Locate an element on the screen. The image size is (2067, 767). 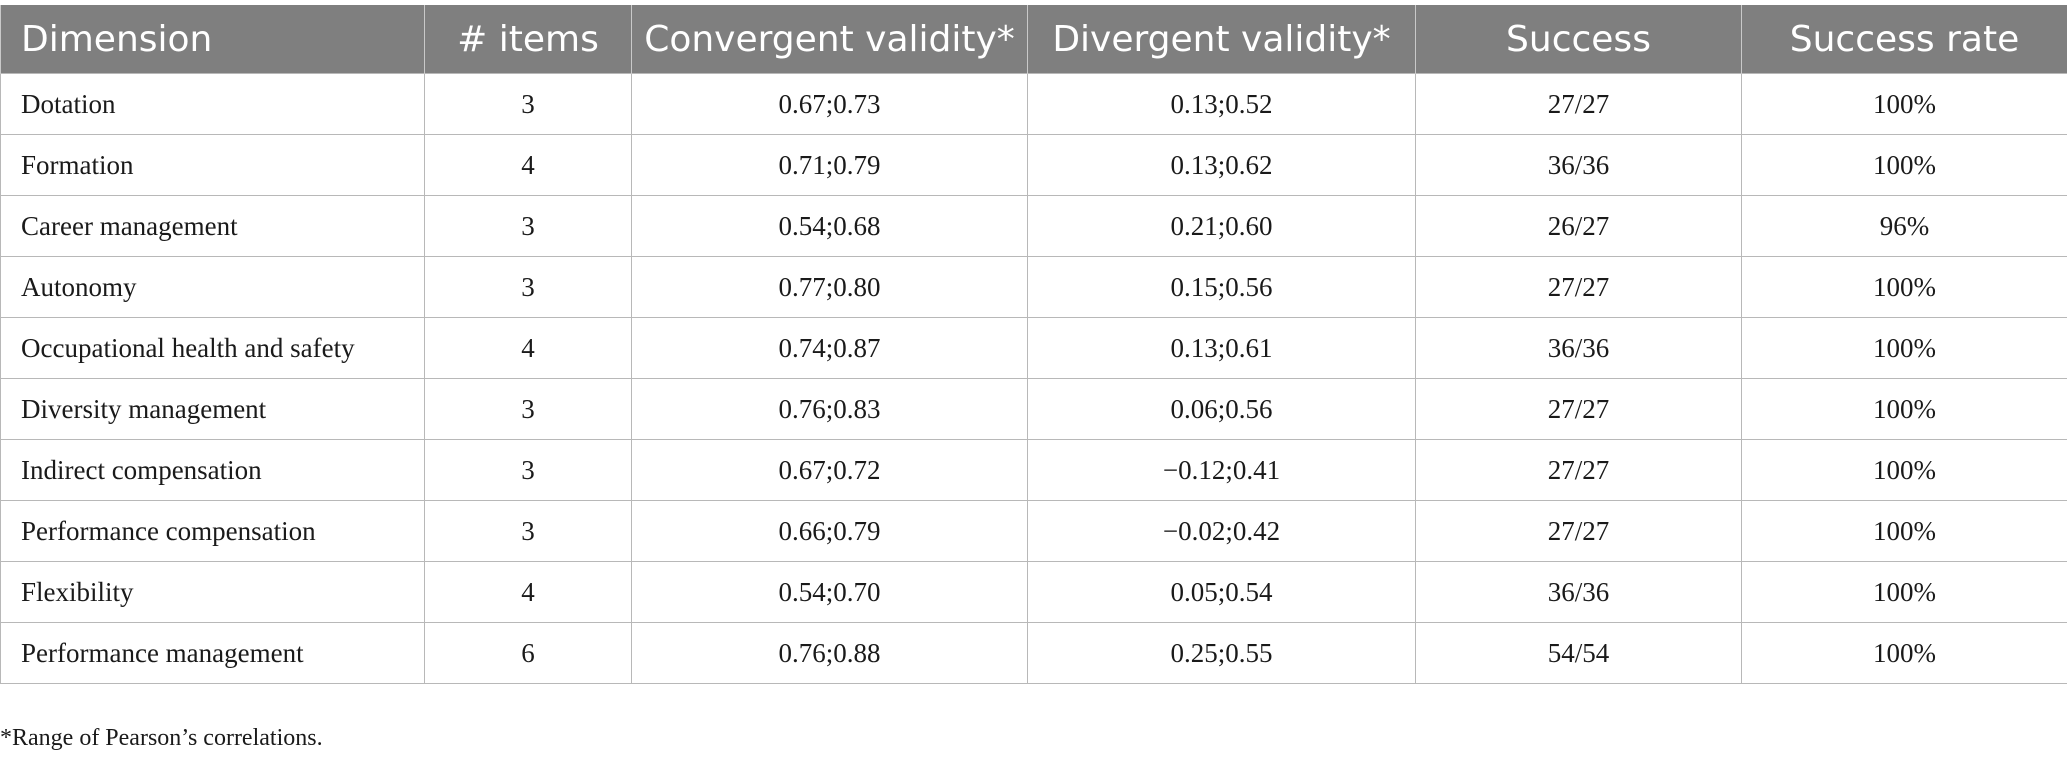
cell-dimension: Occupational health and safety is located at coordinates (212, 348).